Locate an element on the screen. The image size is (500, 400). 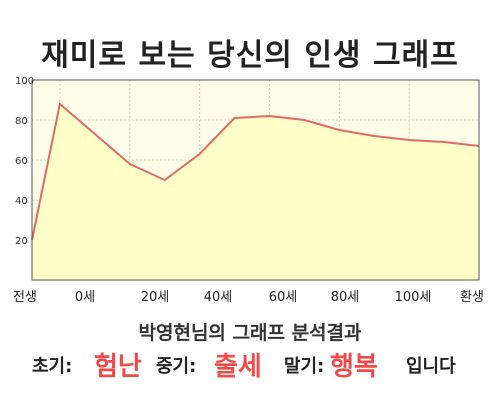
early-value: 험난 is located at coordinates (118, 367).